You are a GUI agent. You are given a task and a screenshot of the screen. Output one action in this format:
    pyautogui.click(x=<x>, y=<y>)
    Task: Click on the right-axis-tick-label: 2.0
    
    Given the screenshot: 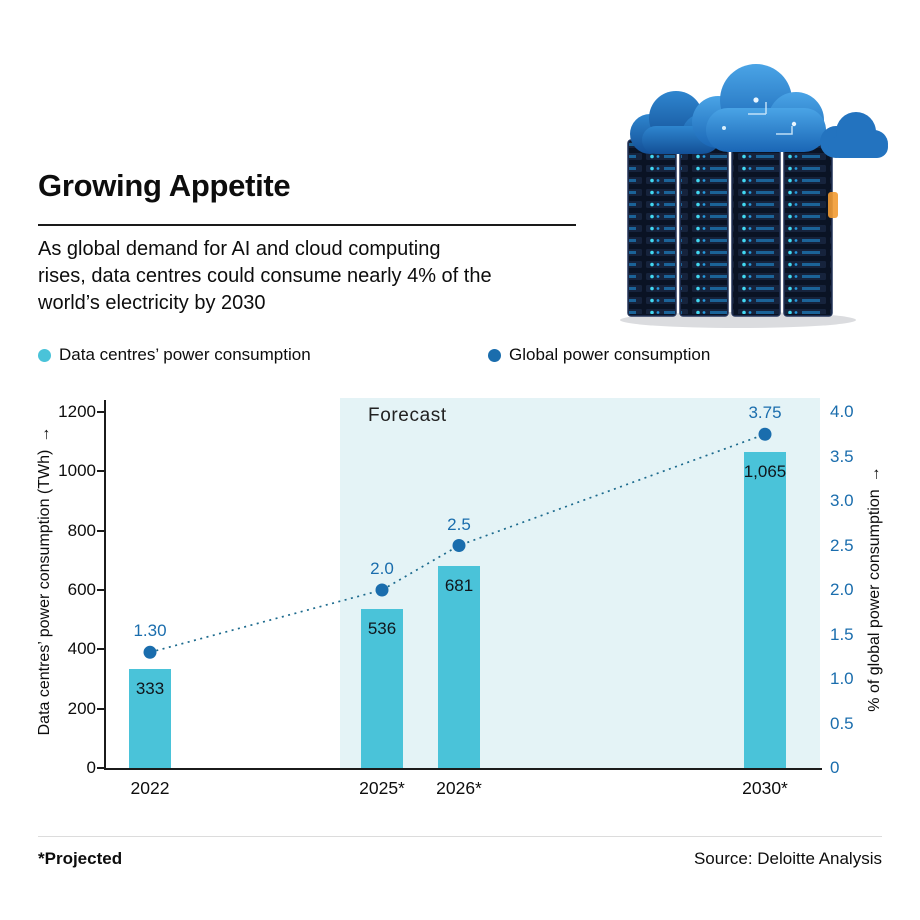 What is the action you would take?
    pyautogui.click(x=842, y=589)
    